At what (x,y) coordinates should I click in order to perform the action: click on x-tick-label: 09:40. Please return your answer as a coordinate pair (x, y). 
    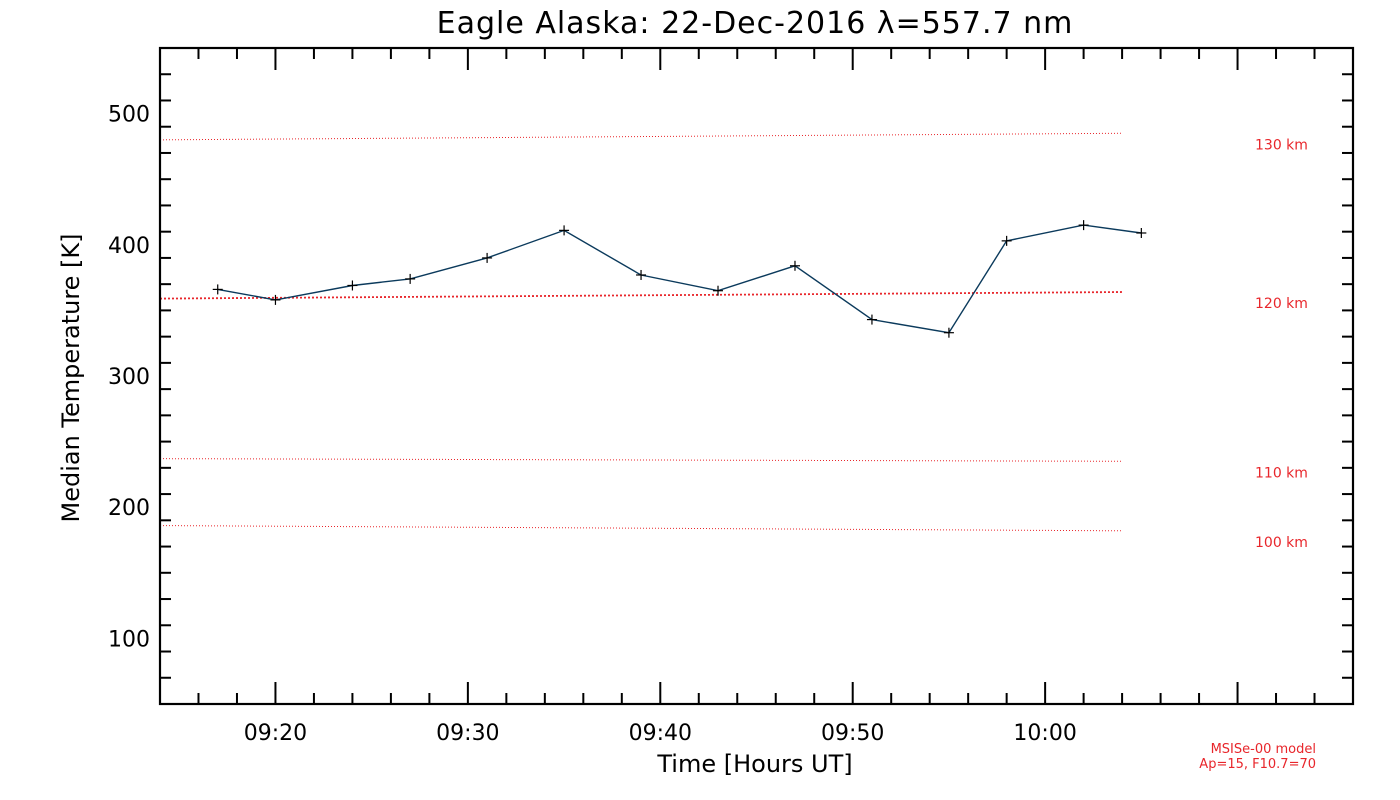
    Looking at the image, I should click on (660, 733).